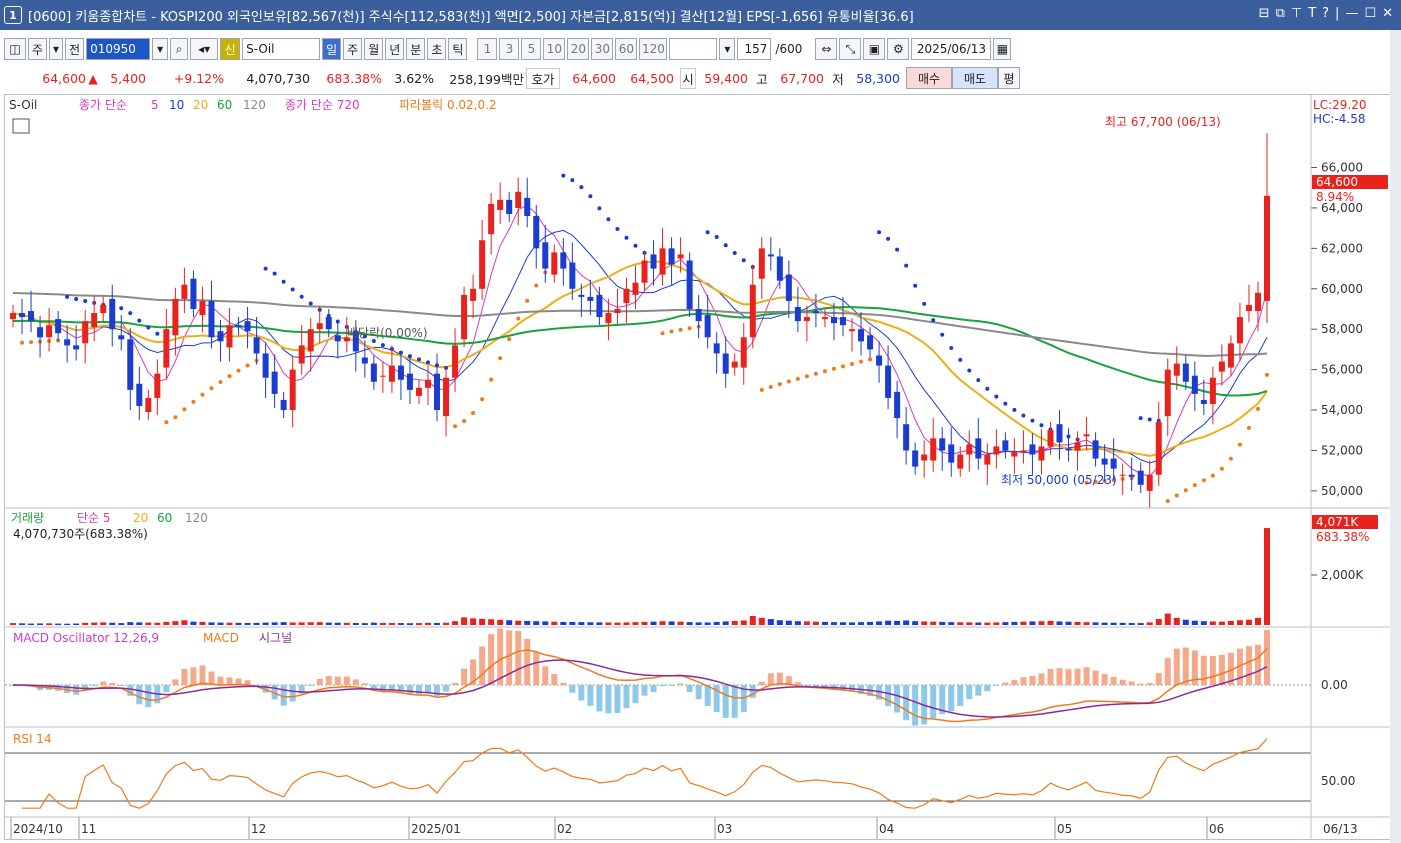 The image size is (1401, 843). What do you see at coordinates (509, 49) in the screenshot?
I see `interval-3: 3` at bounding box center [509, 49].